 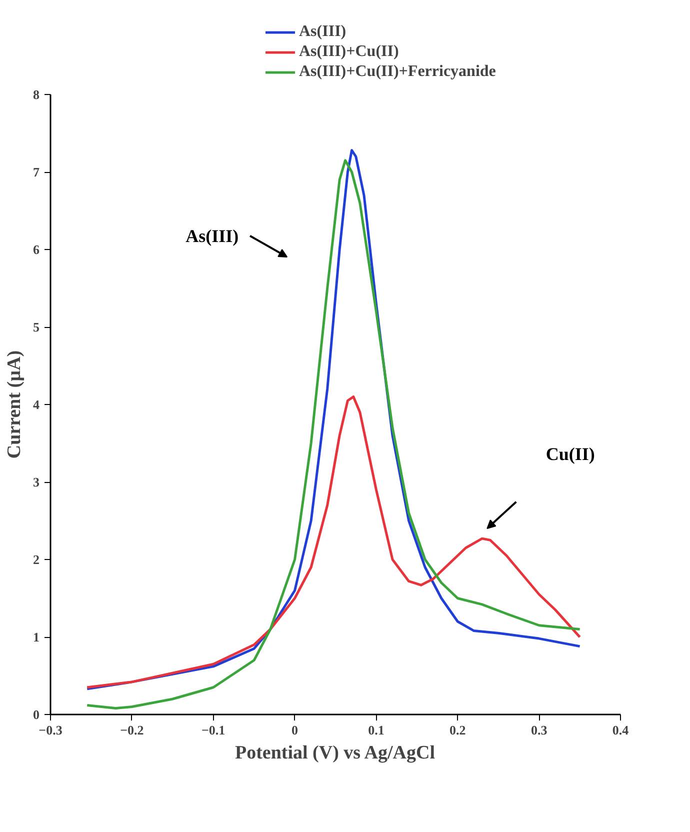 I want to click on x-tick-label: 0.3, so click(x=539, y=730).